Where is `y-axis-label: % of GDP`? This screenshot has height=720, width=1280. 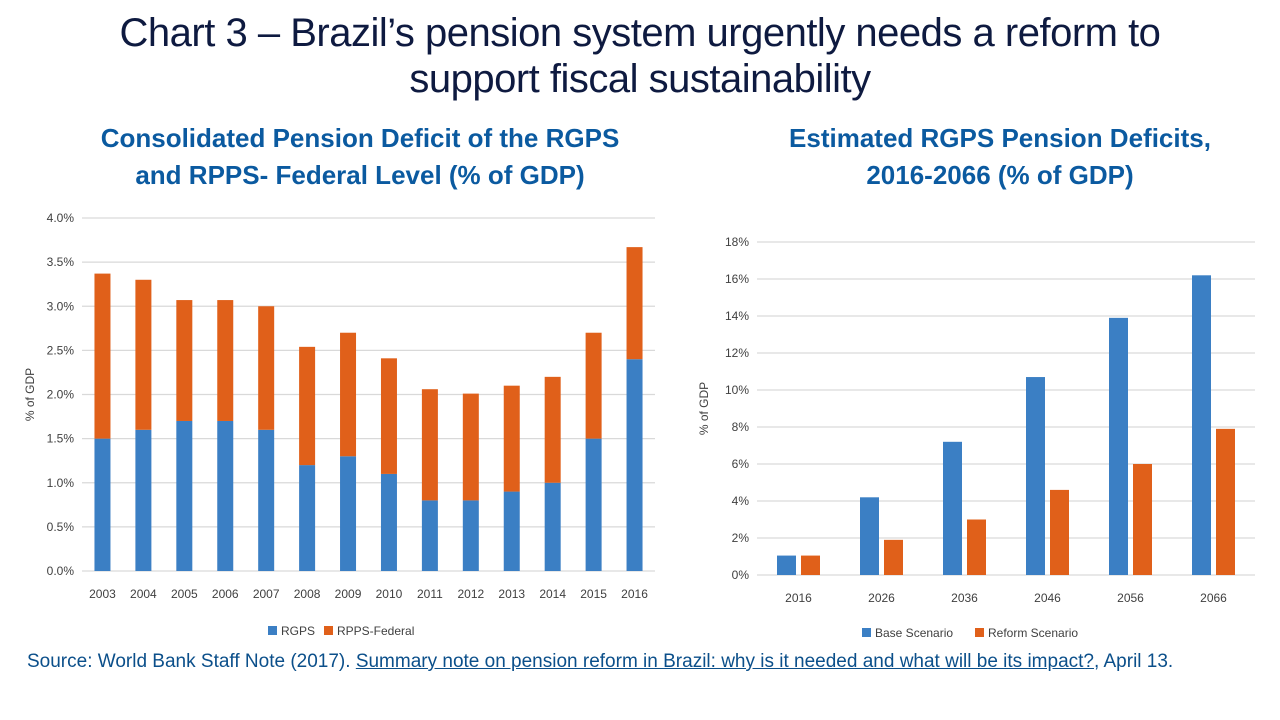
y-axis-label: % of GDP is located at coordinates (30, 394).